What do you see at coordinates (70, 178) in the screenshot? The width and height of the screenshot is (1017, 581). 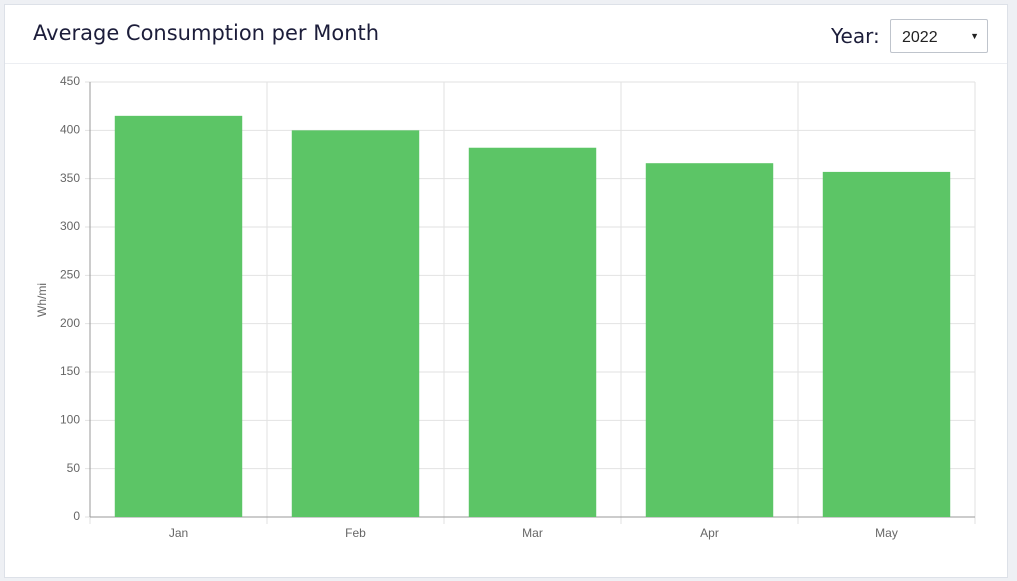 I see `y-tick-label: 350` at bounding box center [70, 178].